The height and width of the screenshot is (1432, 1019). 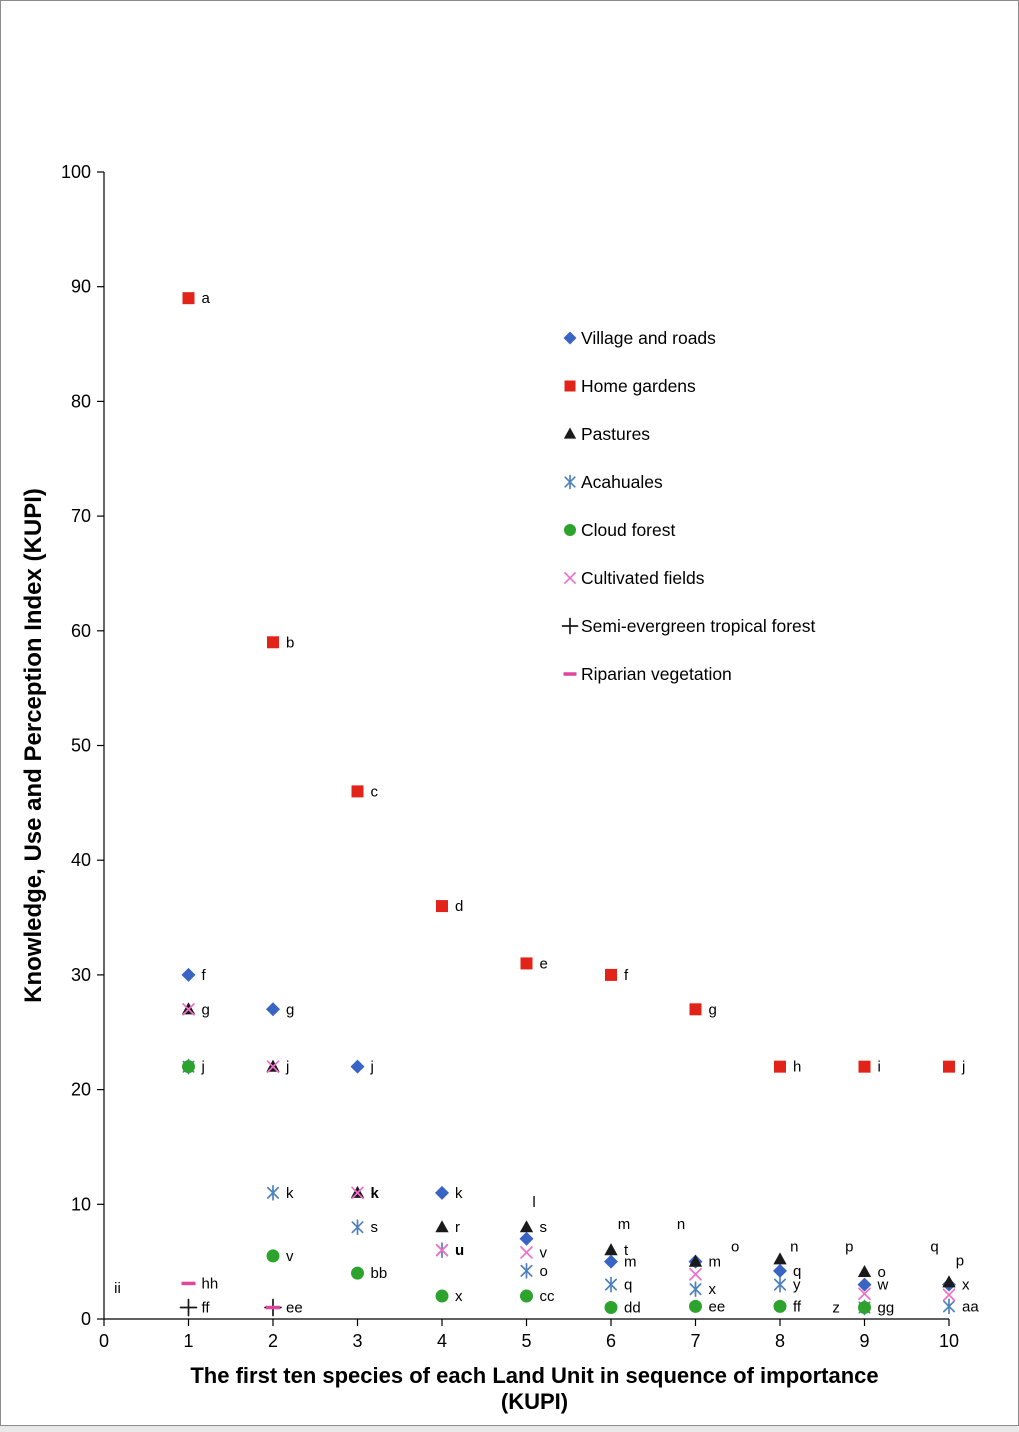 I want to click on point-label: v, so click(x=290, y=1256).